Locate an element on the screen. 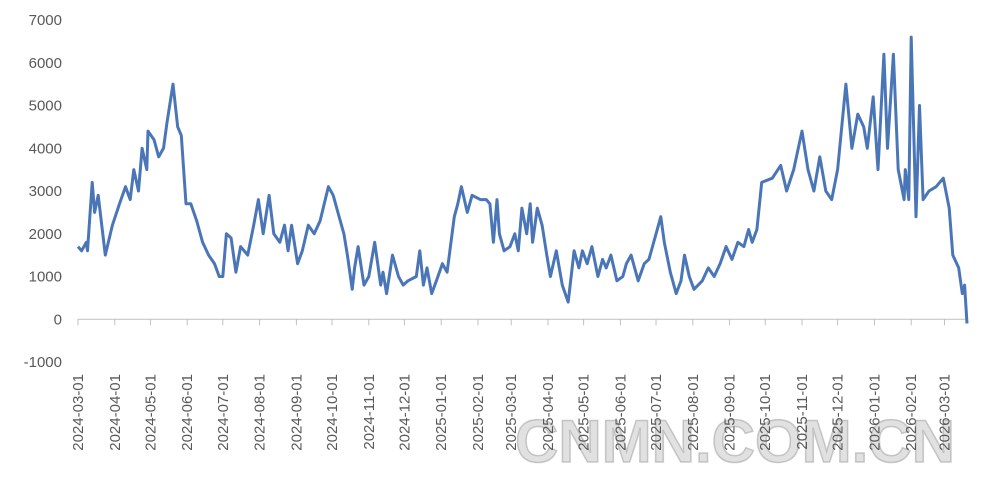 Image resolution: width=983 pixels, height=503 pixels. x-tick-label: 2025-09-01 is located at coordinates (730, 412).